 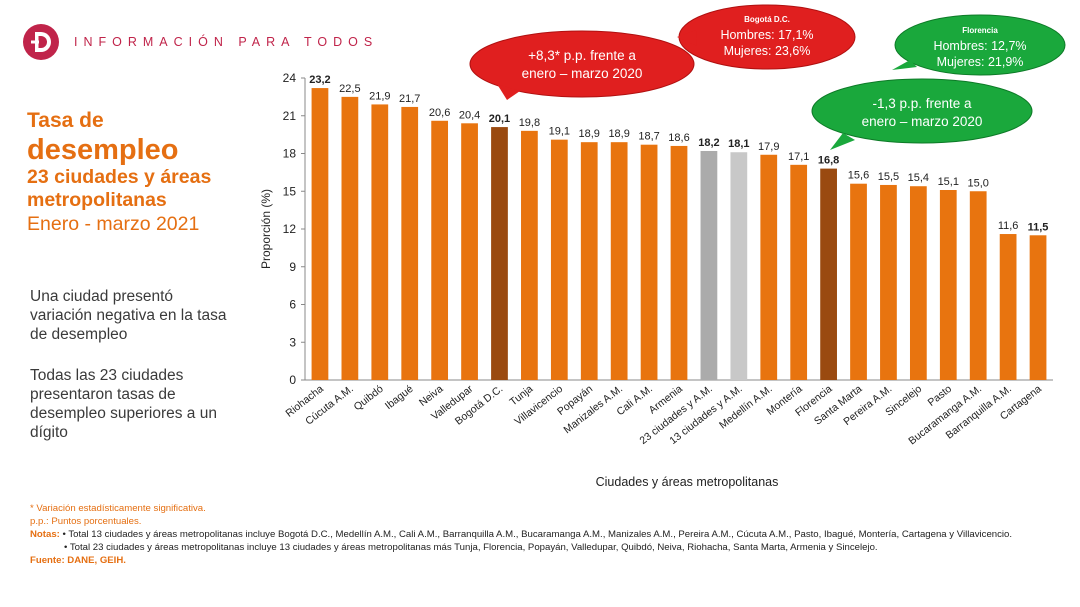 What do you see at coordinates (119, 177) in the screenshot?
I see `title-line-3: 23 ciudades y áreas` at bounding box center [119, 177].